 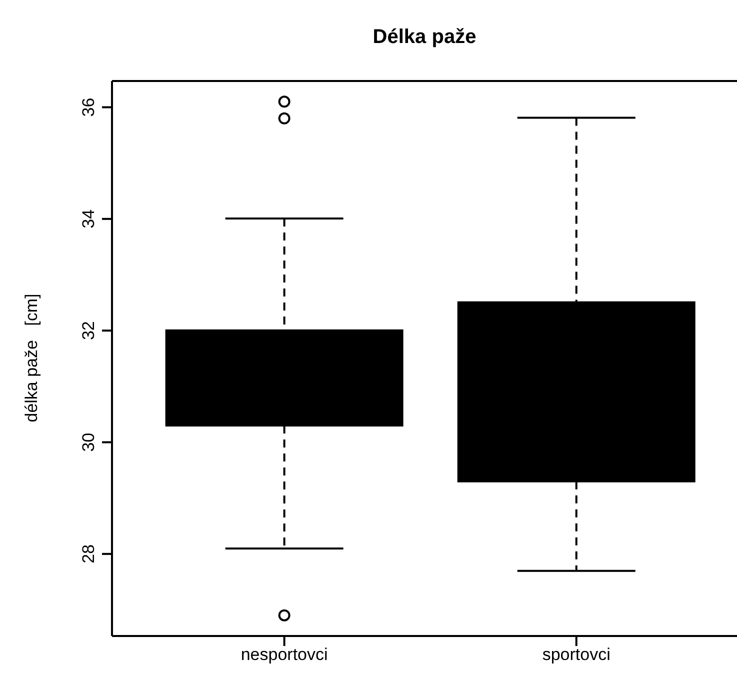 I want to click on y-tick-label: 34, so click(x=88, y=218).